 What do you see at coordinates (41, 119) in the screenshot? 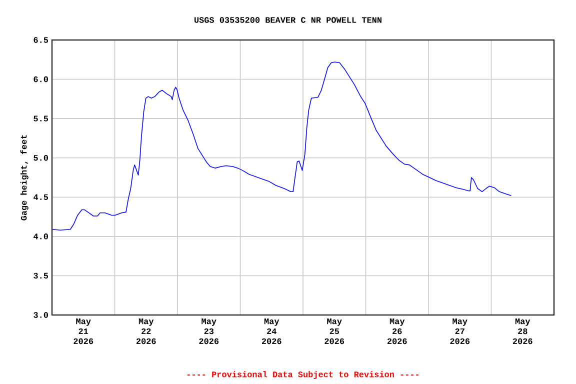
I see `y-tick-label: 5.5` at bounding box center [41, 119].